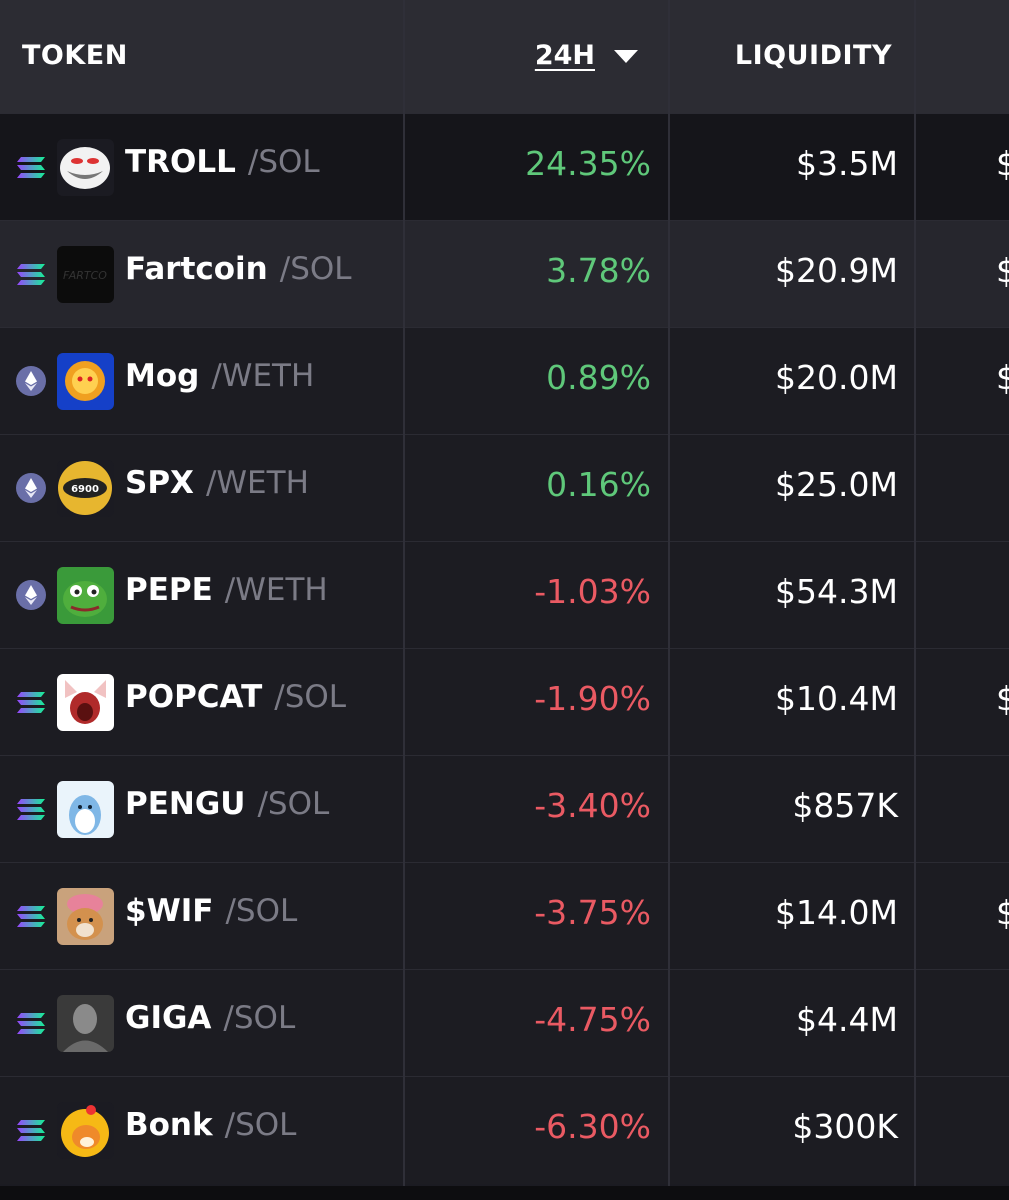 This screenshot has width=1009, height=1200. What do you see at coordinates (85, 167) in the screenshot?
I see `troll-face-logo` at bounding box center [85, 167].